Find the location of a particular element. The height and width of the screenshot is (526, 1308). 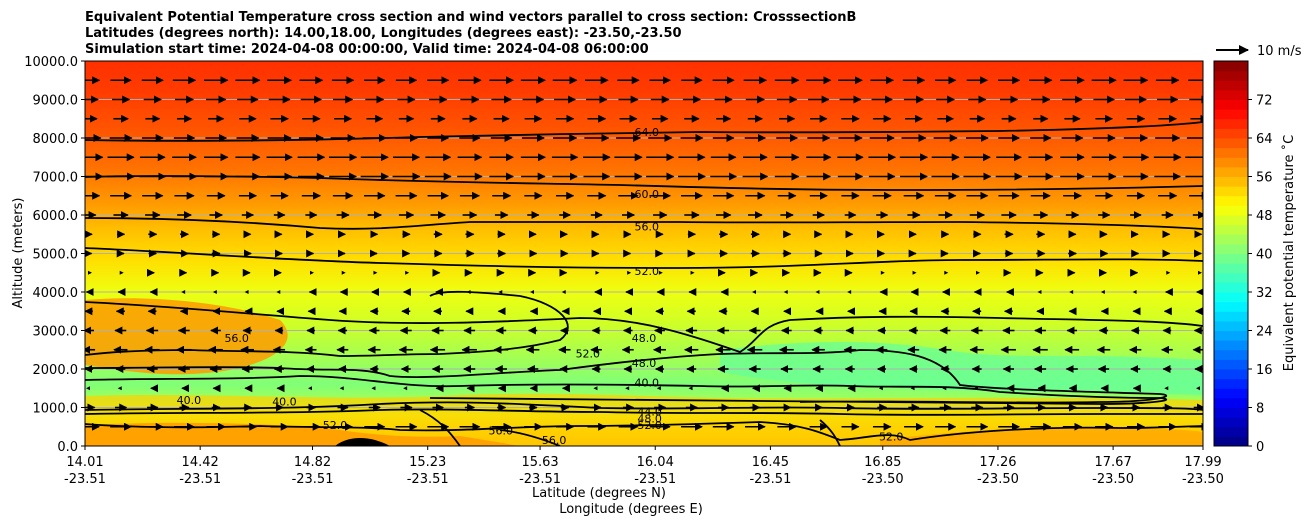

colorbar-label: Equivalent potential temperature ˚C is located at coordinates (1289, 253).